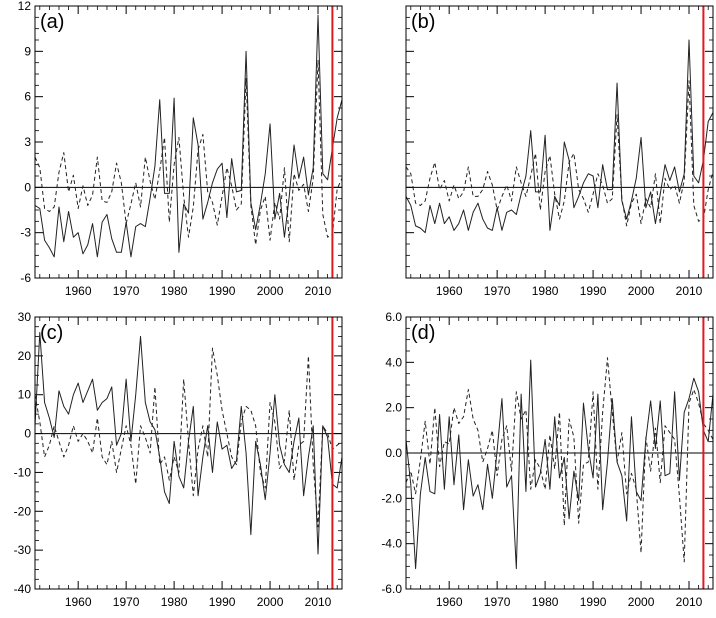  Describe the element at coordinates (27, 142) in the screenshot. I see `y-tick-label: 3` at that location.